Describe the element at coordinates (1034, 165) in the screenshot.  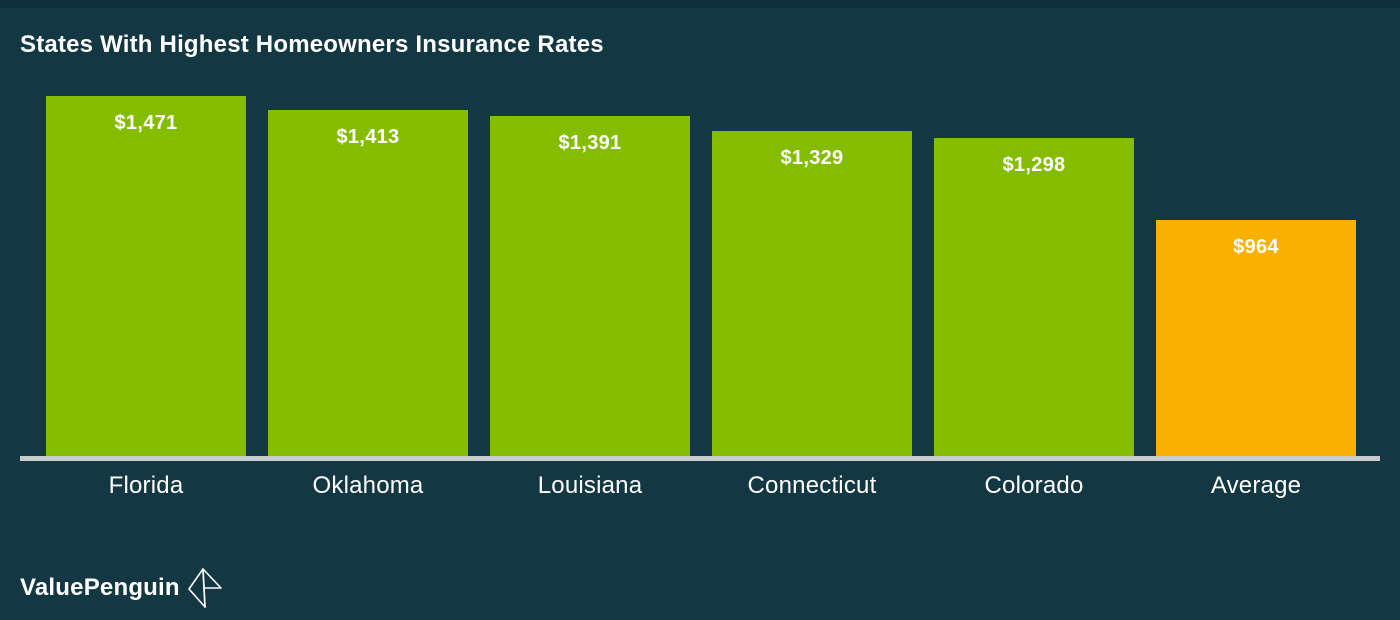
I see `bar-value-label: $1,298` at that location.